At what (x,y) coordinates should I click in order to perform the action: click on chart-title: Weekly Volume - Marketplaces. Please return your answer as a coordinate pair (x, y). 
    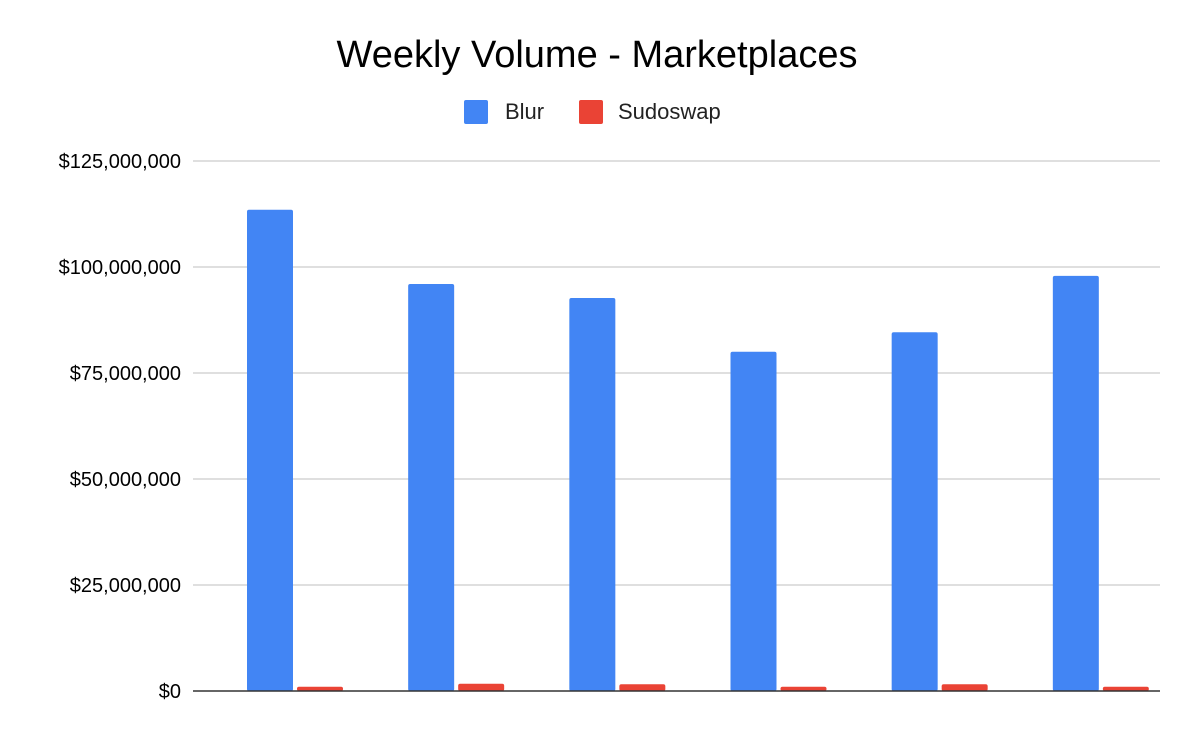
    Looking at the image, I should click on (597, 55).